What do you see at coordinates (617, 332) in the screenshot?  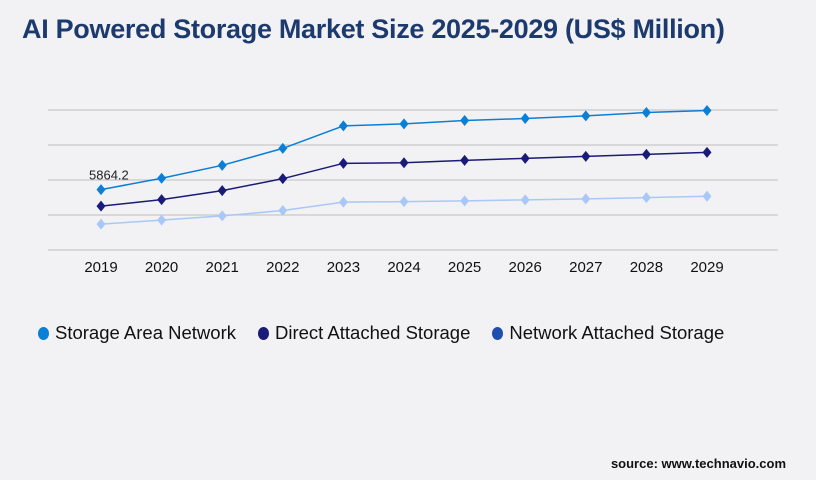 I see `legend-label: Network Attached Storage` at bounding box center [617, 332].